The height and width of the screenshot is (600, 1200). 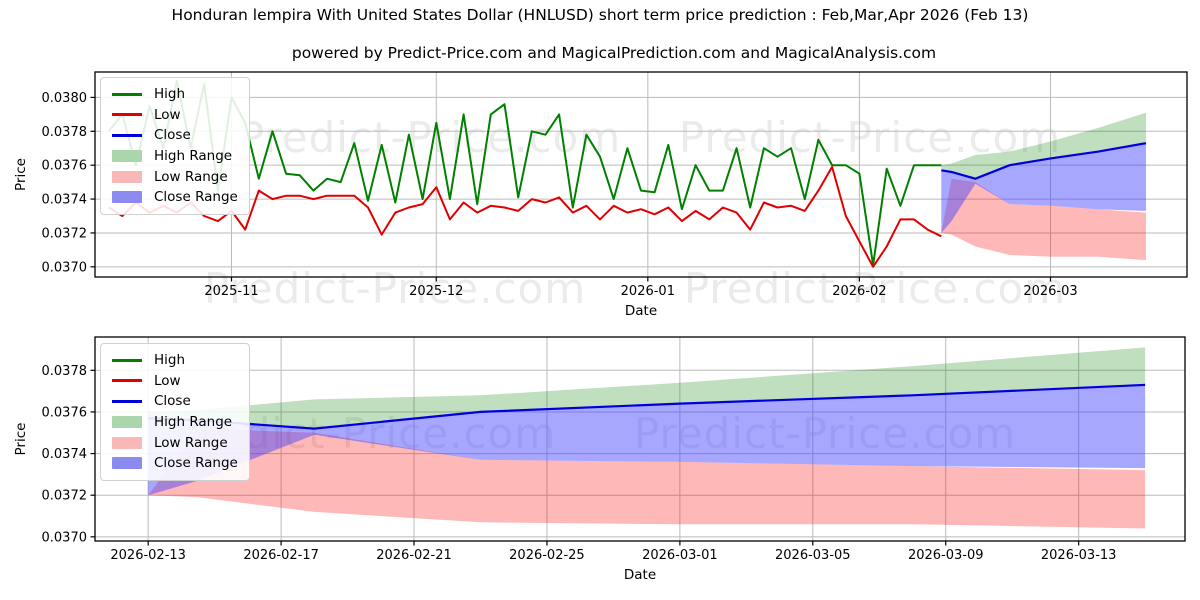 I want to click on x-tick-label: 2026-03-05, so click(x=813, y=555).